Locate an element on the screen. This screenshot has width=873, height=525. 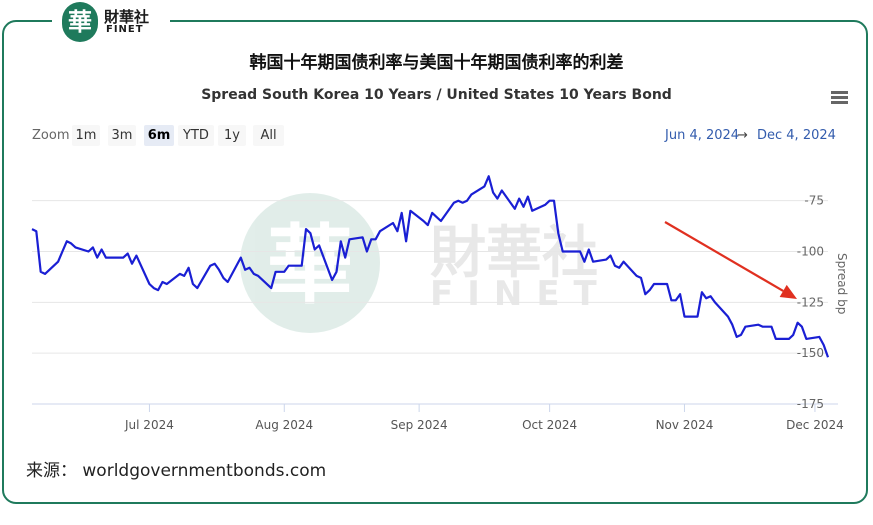
zoom-button-3m: 3m is located at coordinates (122, 135).